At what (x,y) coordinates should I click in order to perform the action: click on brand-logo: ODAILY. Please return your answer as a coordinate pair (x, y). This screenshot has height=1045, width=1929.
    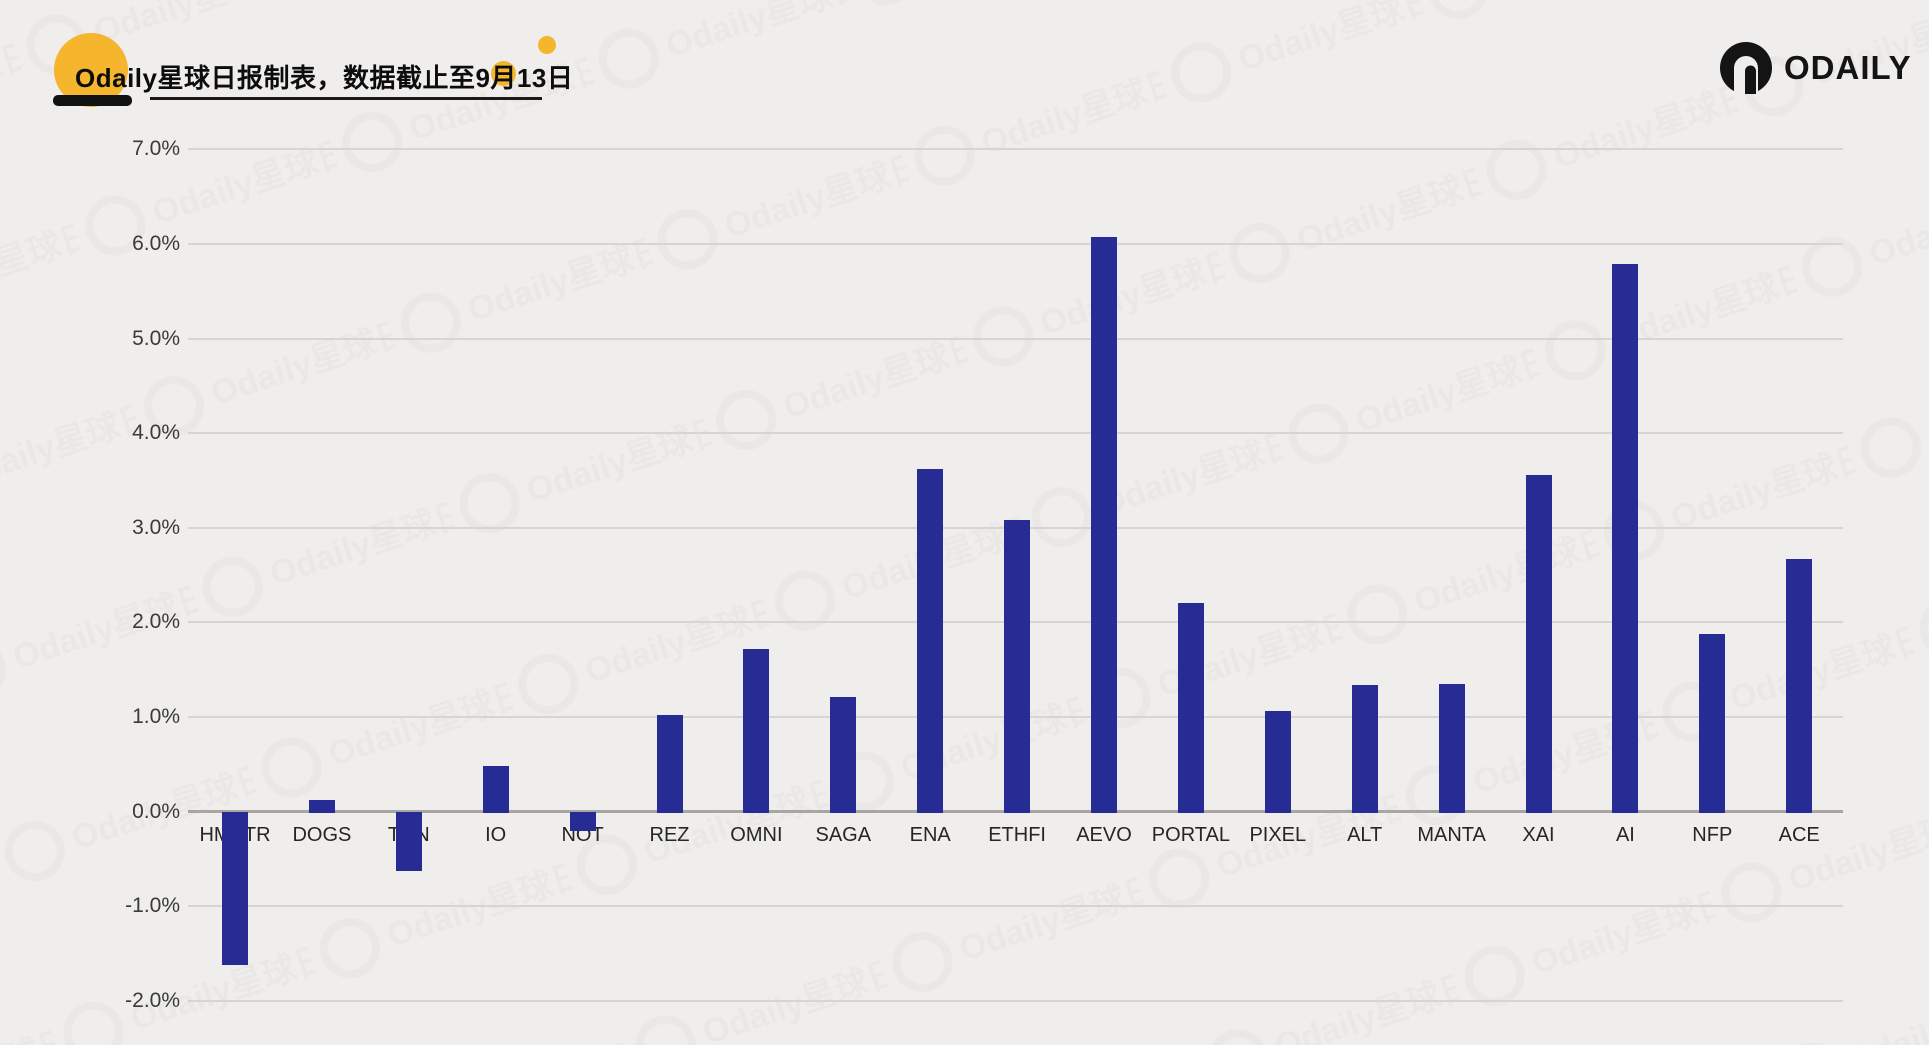
    Looking at the image, I should click on (1815, 68).